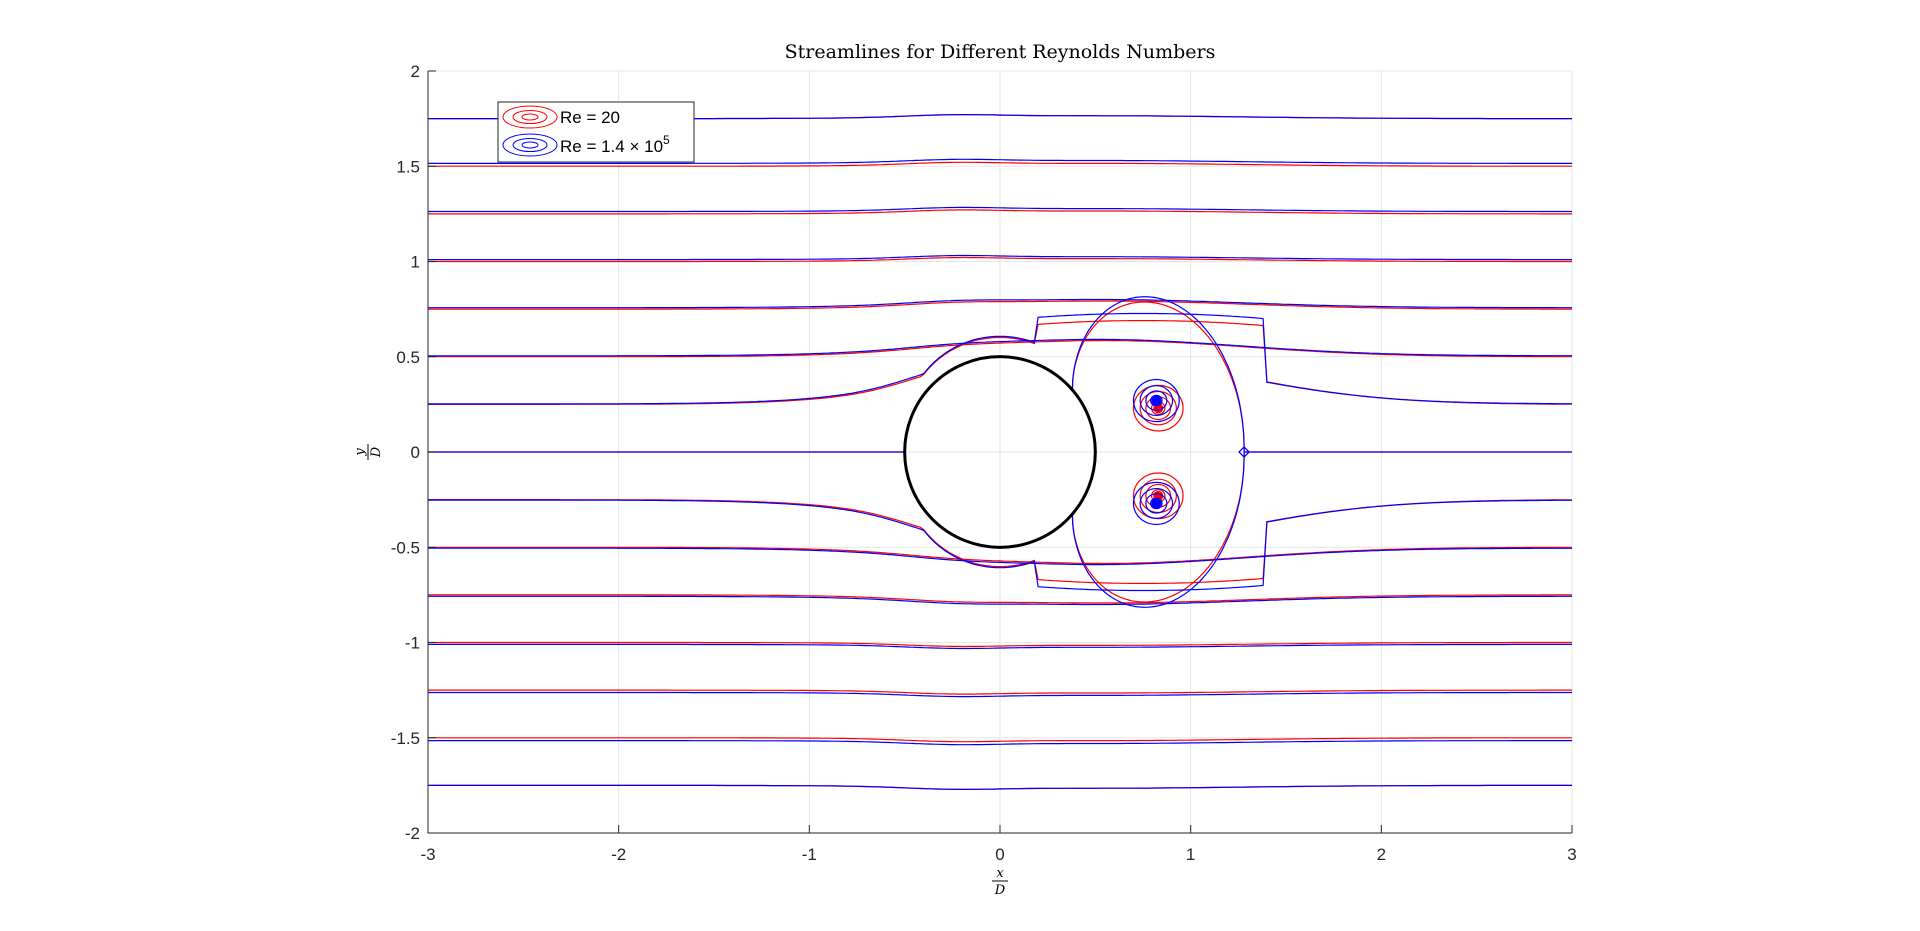 The image size is (1920, 931). What do you see at coordinates (809, 854) in the screenshot?
I see `x-tick-label: -1` at bounding box center [809, 854].